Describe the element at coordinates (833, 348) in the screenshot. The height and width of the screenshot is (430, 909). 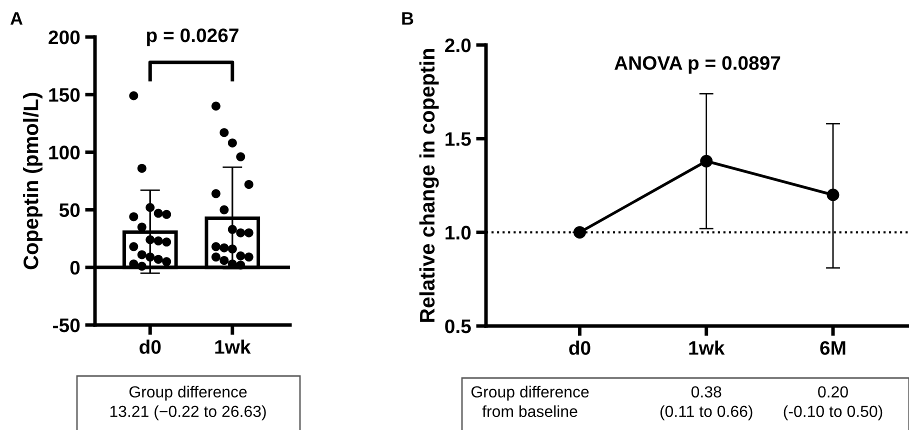
I see `x-tick-label: 6M` at that location.